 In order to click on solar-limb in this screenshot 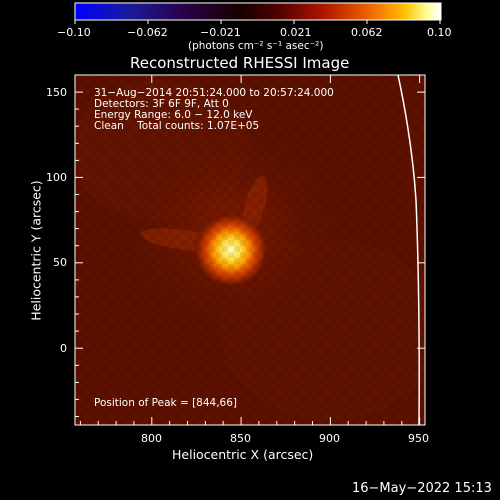, I will do `click(408, 250)`.